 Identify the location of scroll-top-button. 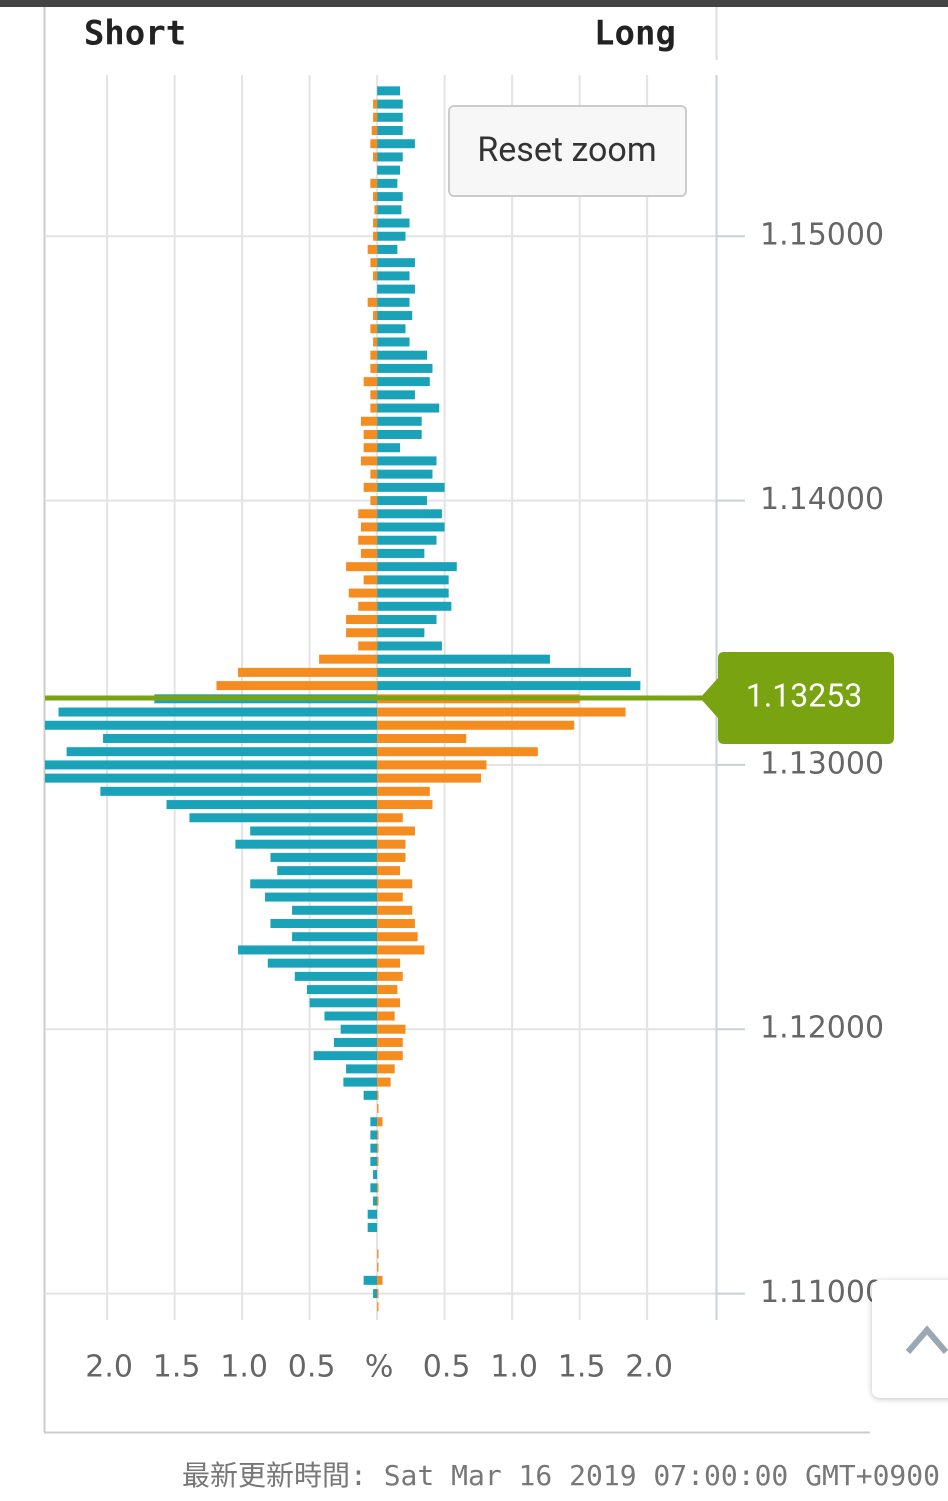
(910, 1339).